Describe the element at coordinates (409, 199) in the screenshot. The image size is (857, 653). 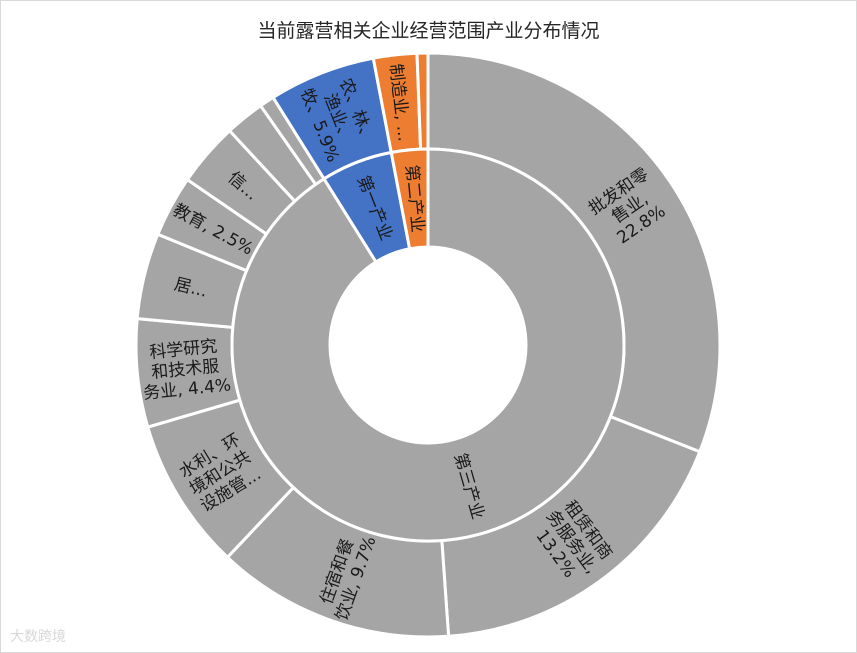
I see `inner-slice-第二产业-2` at that location.